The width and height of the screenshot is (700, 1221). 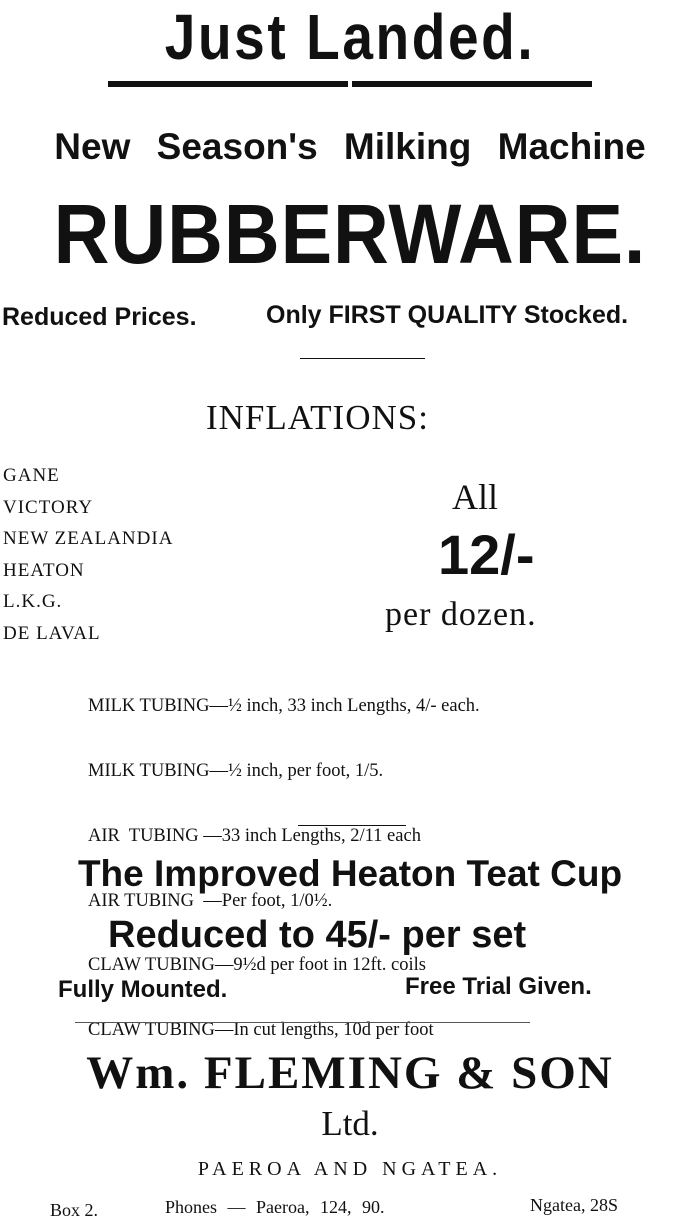 What do you see at coordinates (574, 1205) in the screenshot?
I see `ngatea-phone: Ngatea, 28S` at bounding box center [574, 1205].